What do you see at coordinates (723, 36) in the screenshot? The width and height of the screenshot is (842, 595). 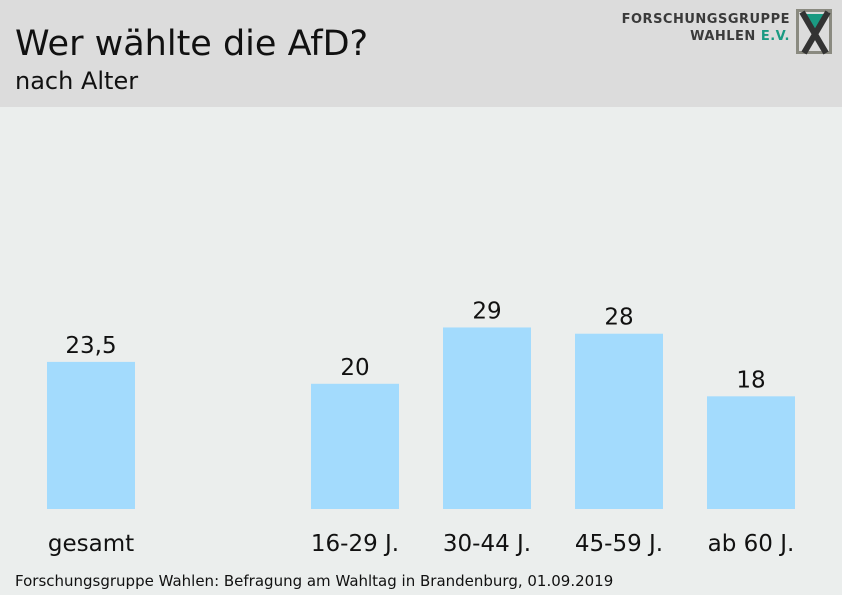 I see `logo-line2: WAHLEN` at bounding box center [723, 36].